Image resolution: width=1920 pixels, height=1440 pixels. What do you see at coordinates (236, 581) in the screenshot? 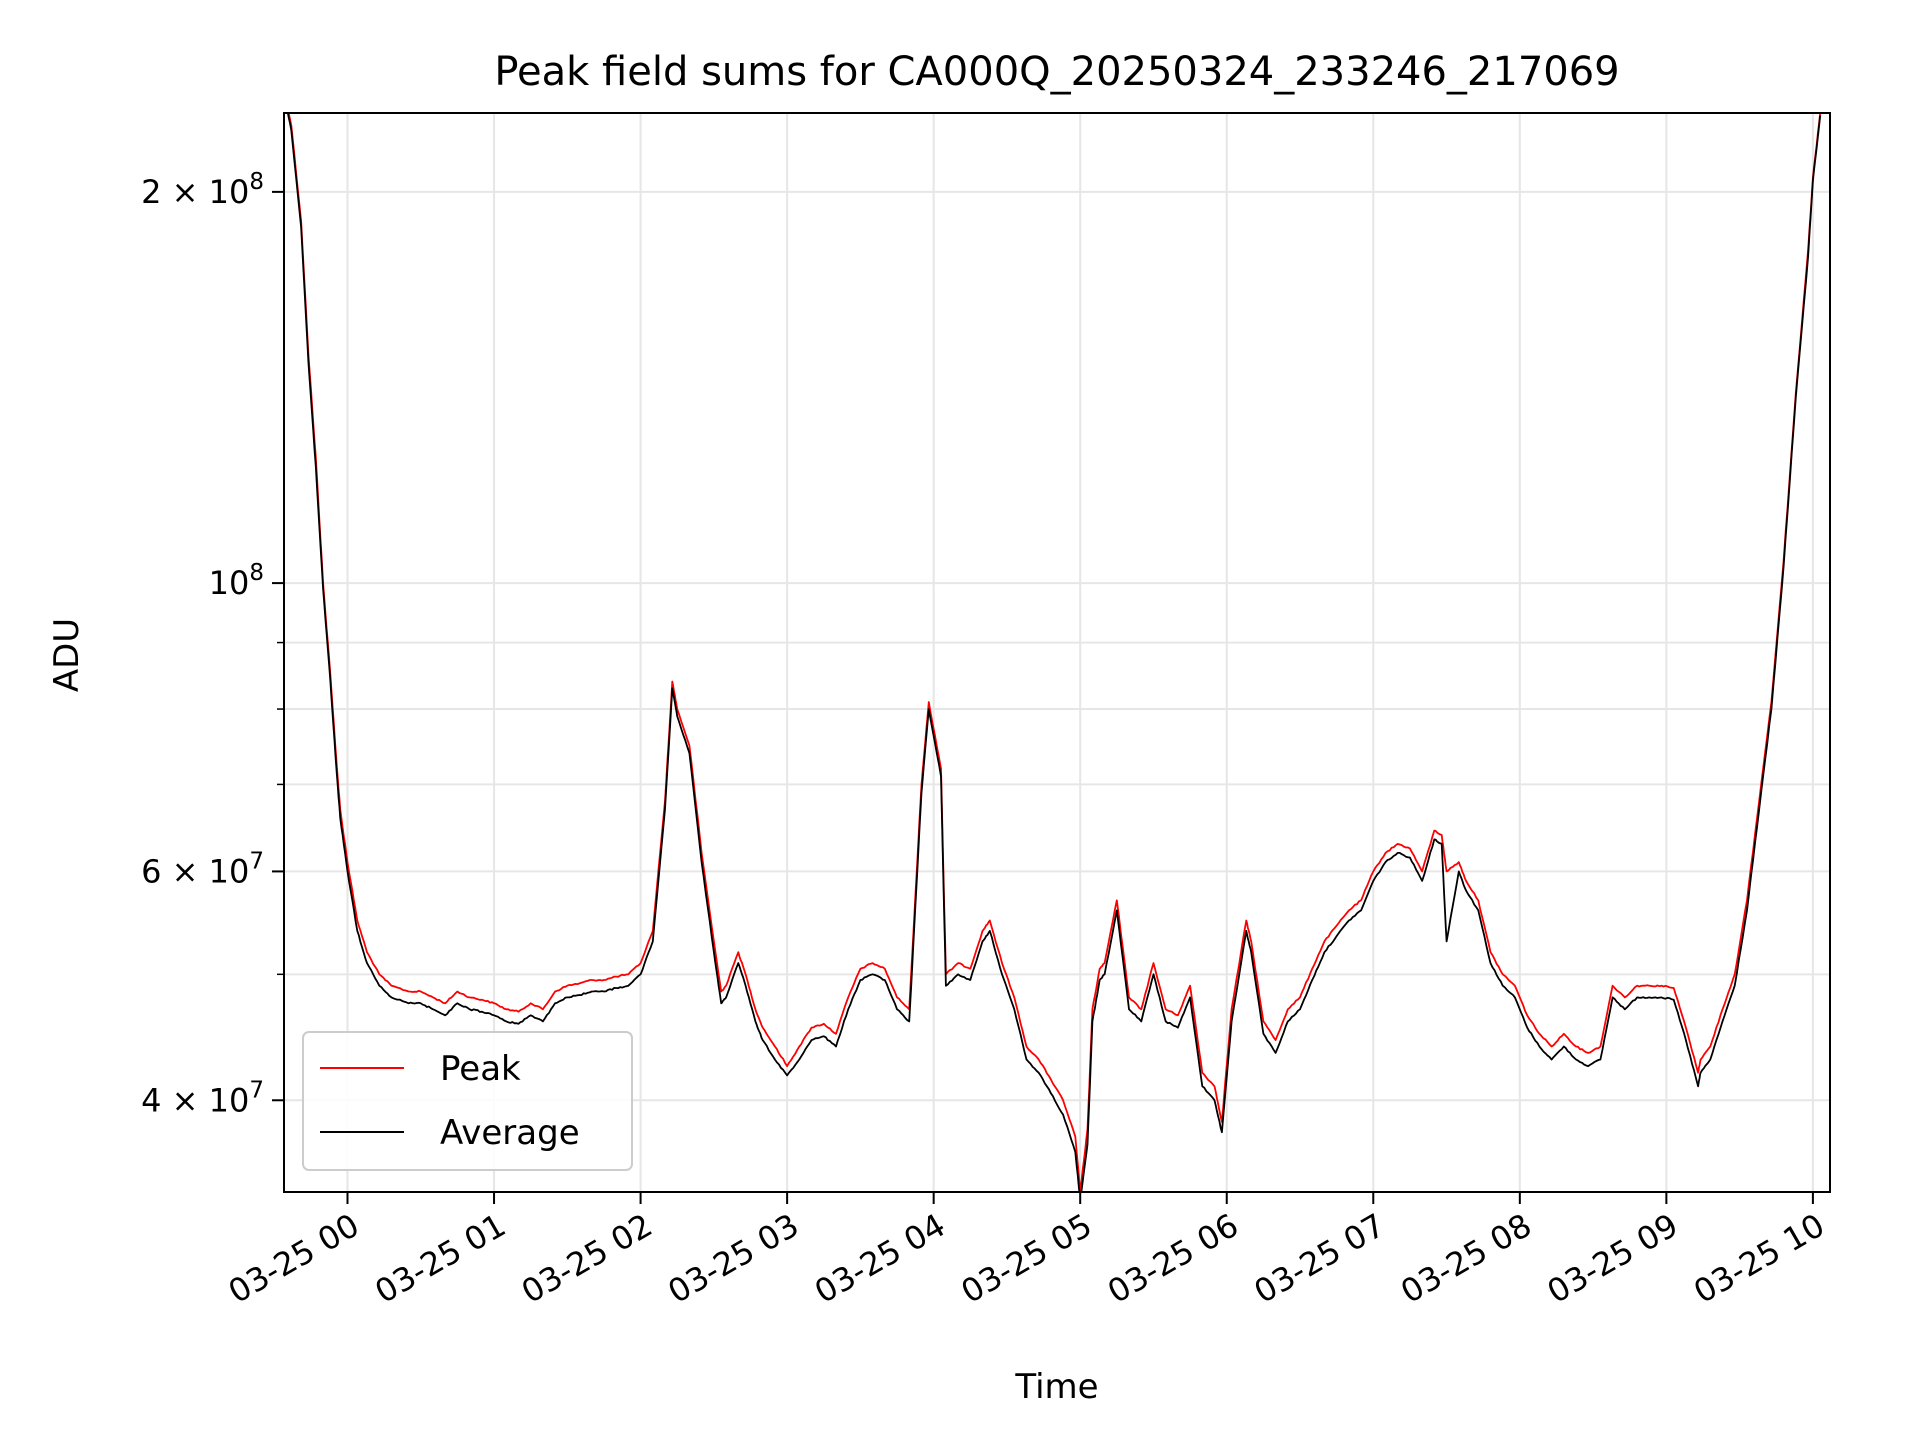
I see `y-tick-label: 108` at bounding box center [236, 581].